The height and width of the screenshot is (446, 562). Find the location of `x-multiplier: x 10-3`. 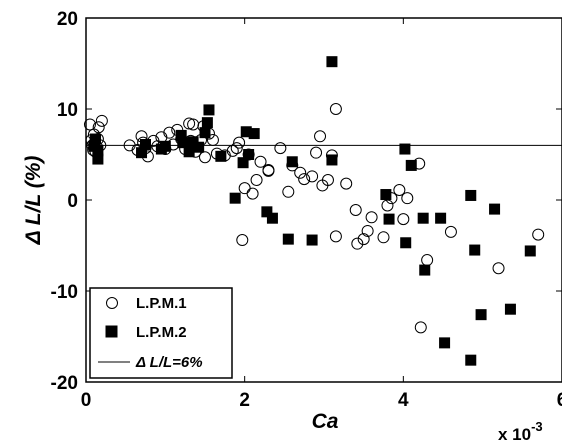

x-multiplier: x 10-3 is located at coordinates (520, 431).